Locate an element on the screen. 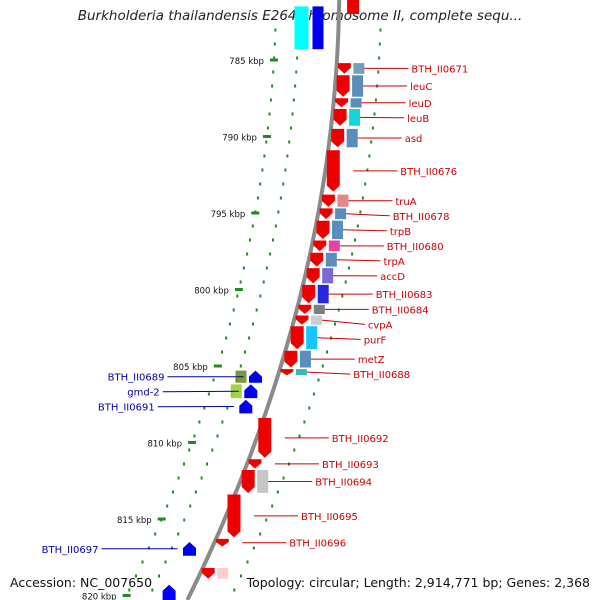  gene-label: BTH_II0691 is located at coordinates (126, 408).